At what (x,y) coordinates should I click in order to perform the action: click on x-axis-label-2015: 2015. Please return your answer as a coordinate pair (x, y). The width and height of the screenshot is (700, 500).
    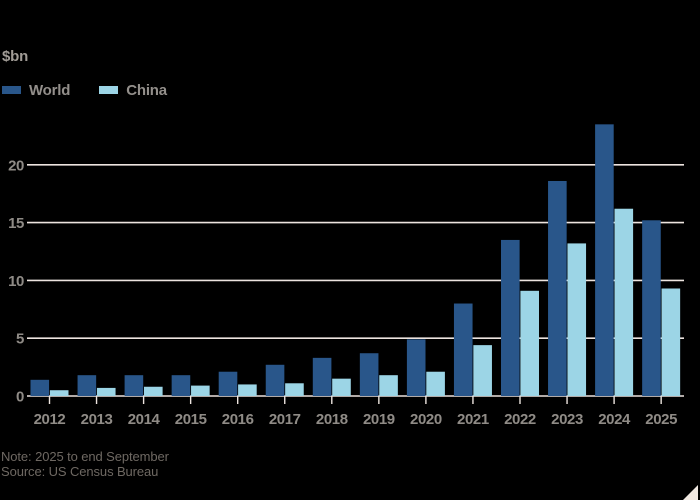
    Looking at the image, I should click on (191, 419).